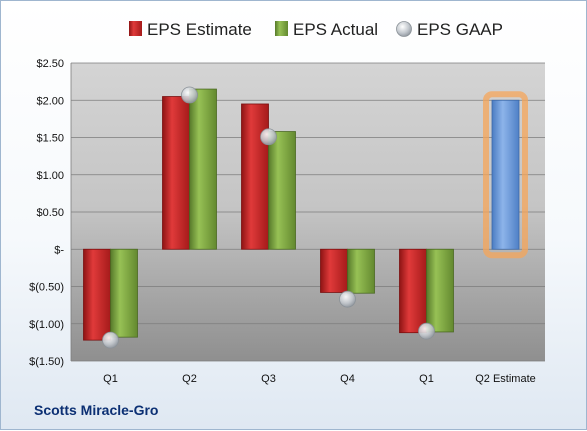 Image resolution: width=587 pixels, height=431 pixels. Describe the element at coordinates (50, 101) in the screenshot. I see `y-tick-label: $2.00` at that location.